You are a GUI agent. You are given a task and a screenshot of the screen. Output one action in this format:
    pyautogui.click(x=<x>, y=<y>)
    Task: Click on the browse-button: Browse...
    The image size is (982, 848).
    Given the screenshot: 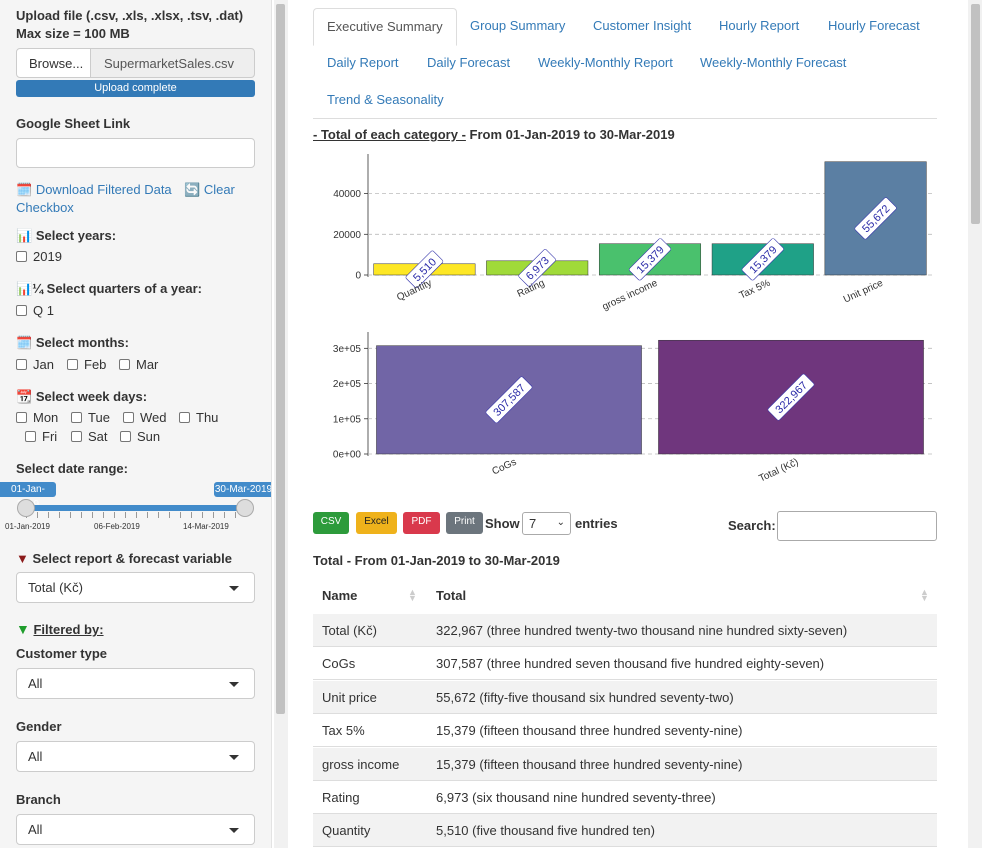 What is the action you would take?
    pyautogui.click(x=53, y=63)
    